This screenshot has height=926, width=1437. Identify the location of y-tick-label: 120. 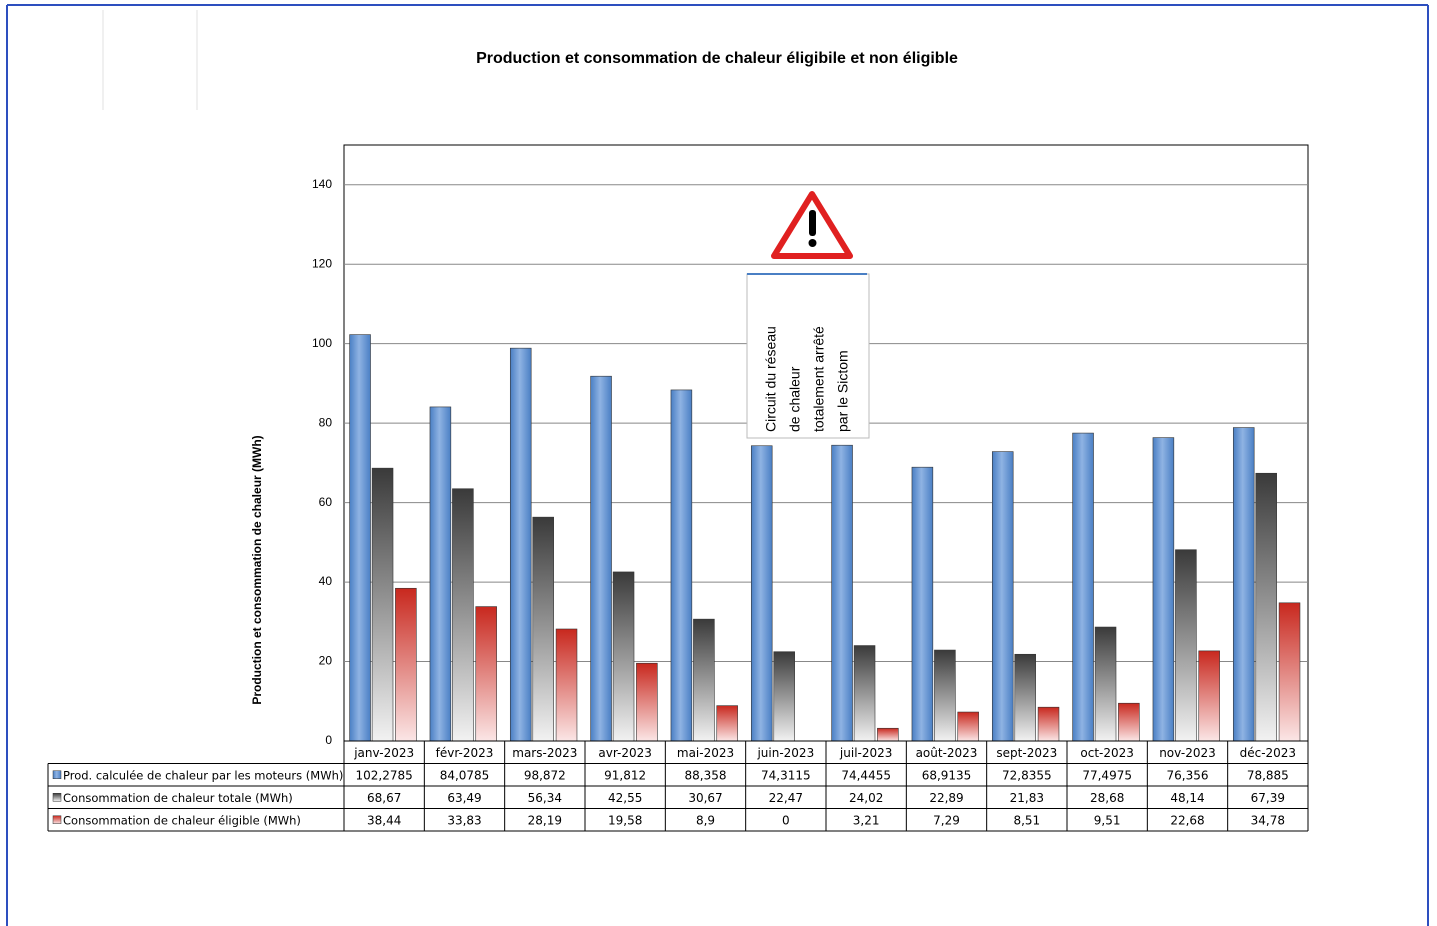
(322, 263).